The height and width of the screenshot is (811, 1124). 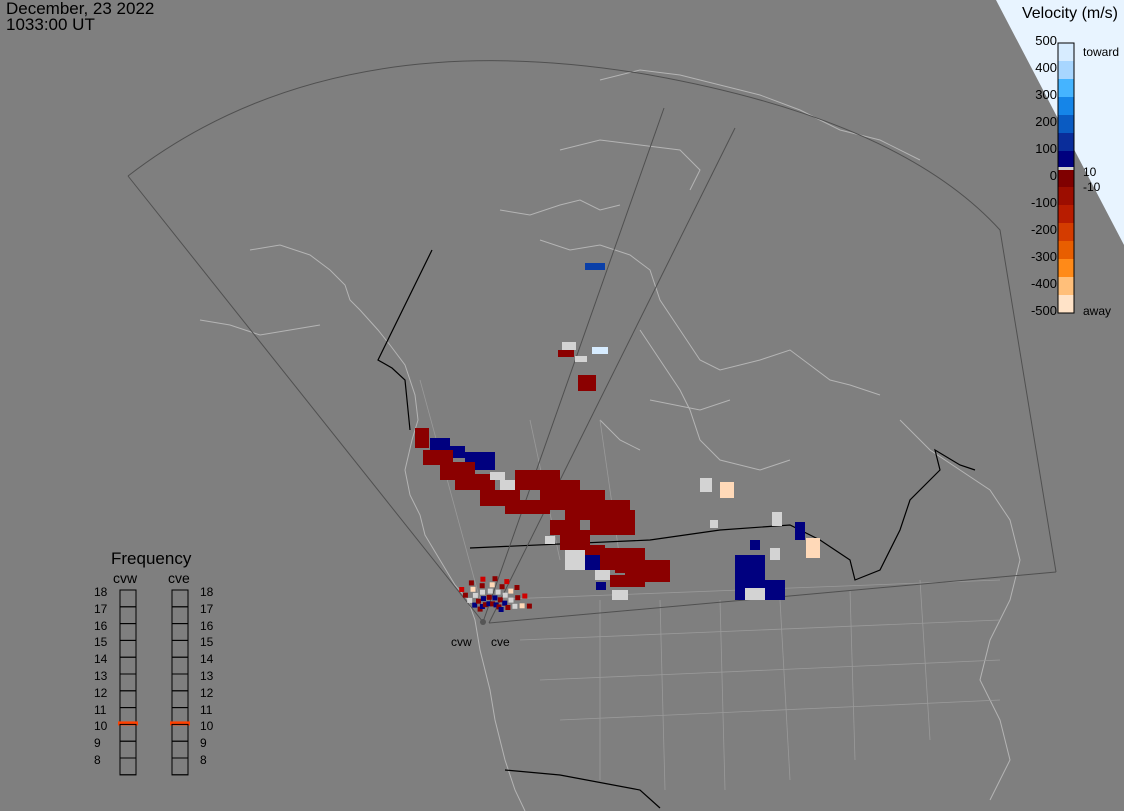 I want to click on frequency-level-right: 16, so click(x=207, y=625).